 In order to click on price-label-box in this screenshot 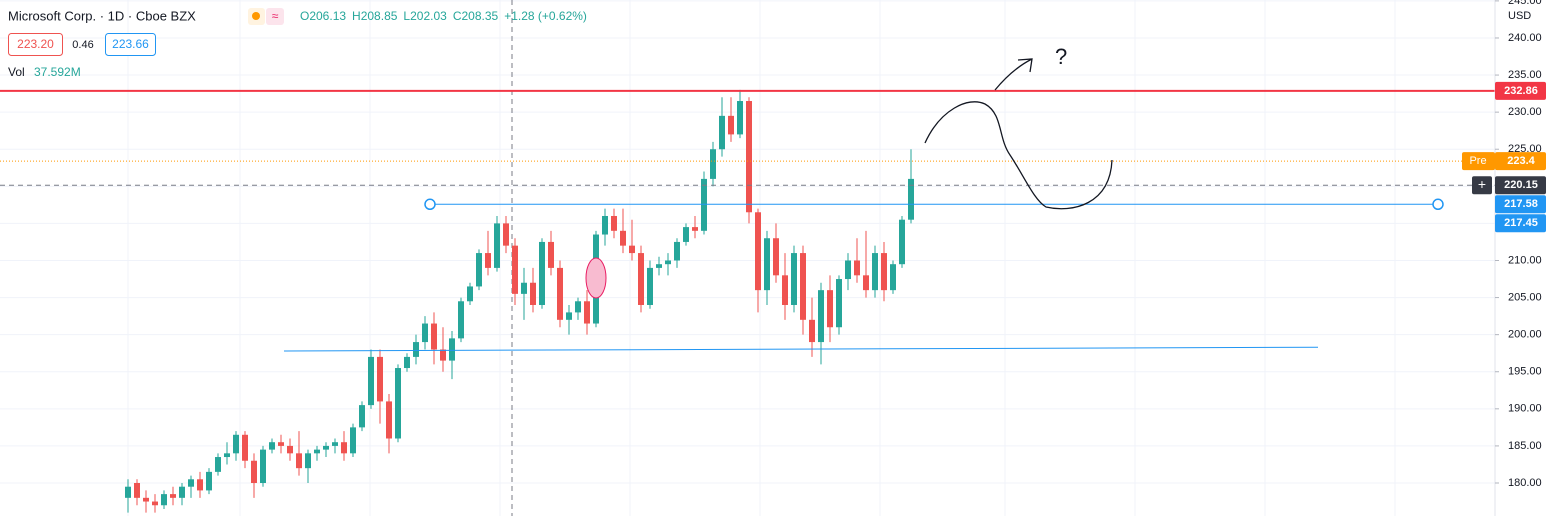, I will do `click(1520, 223)`.